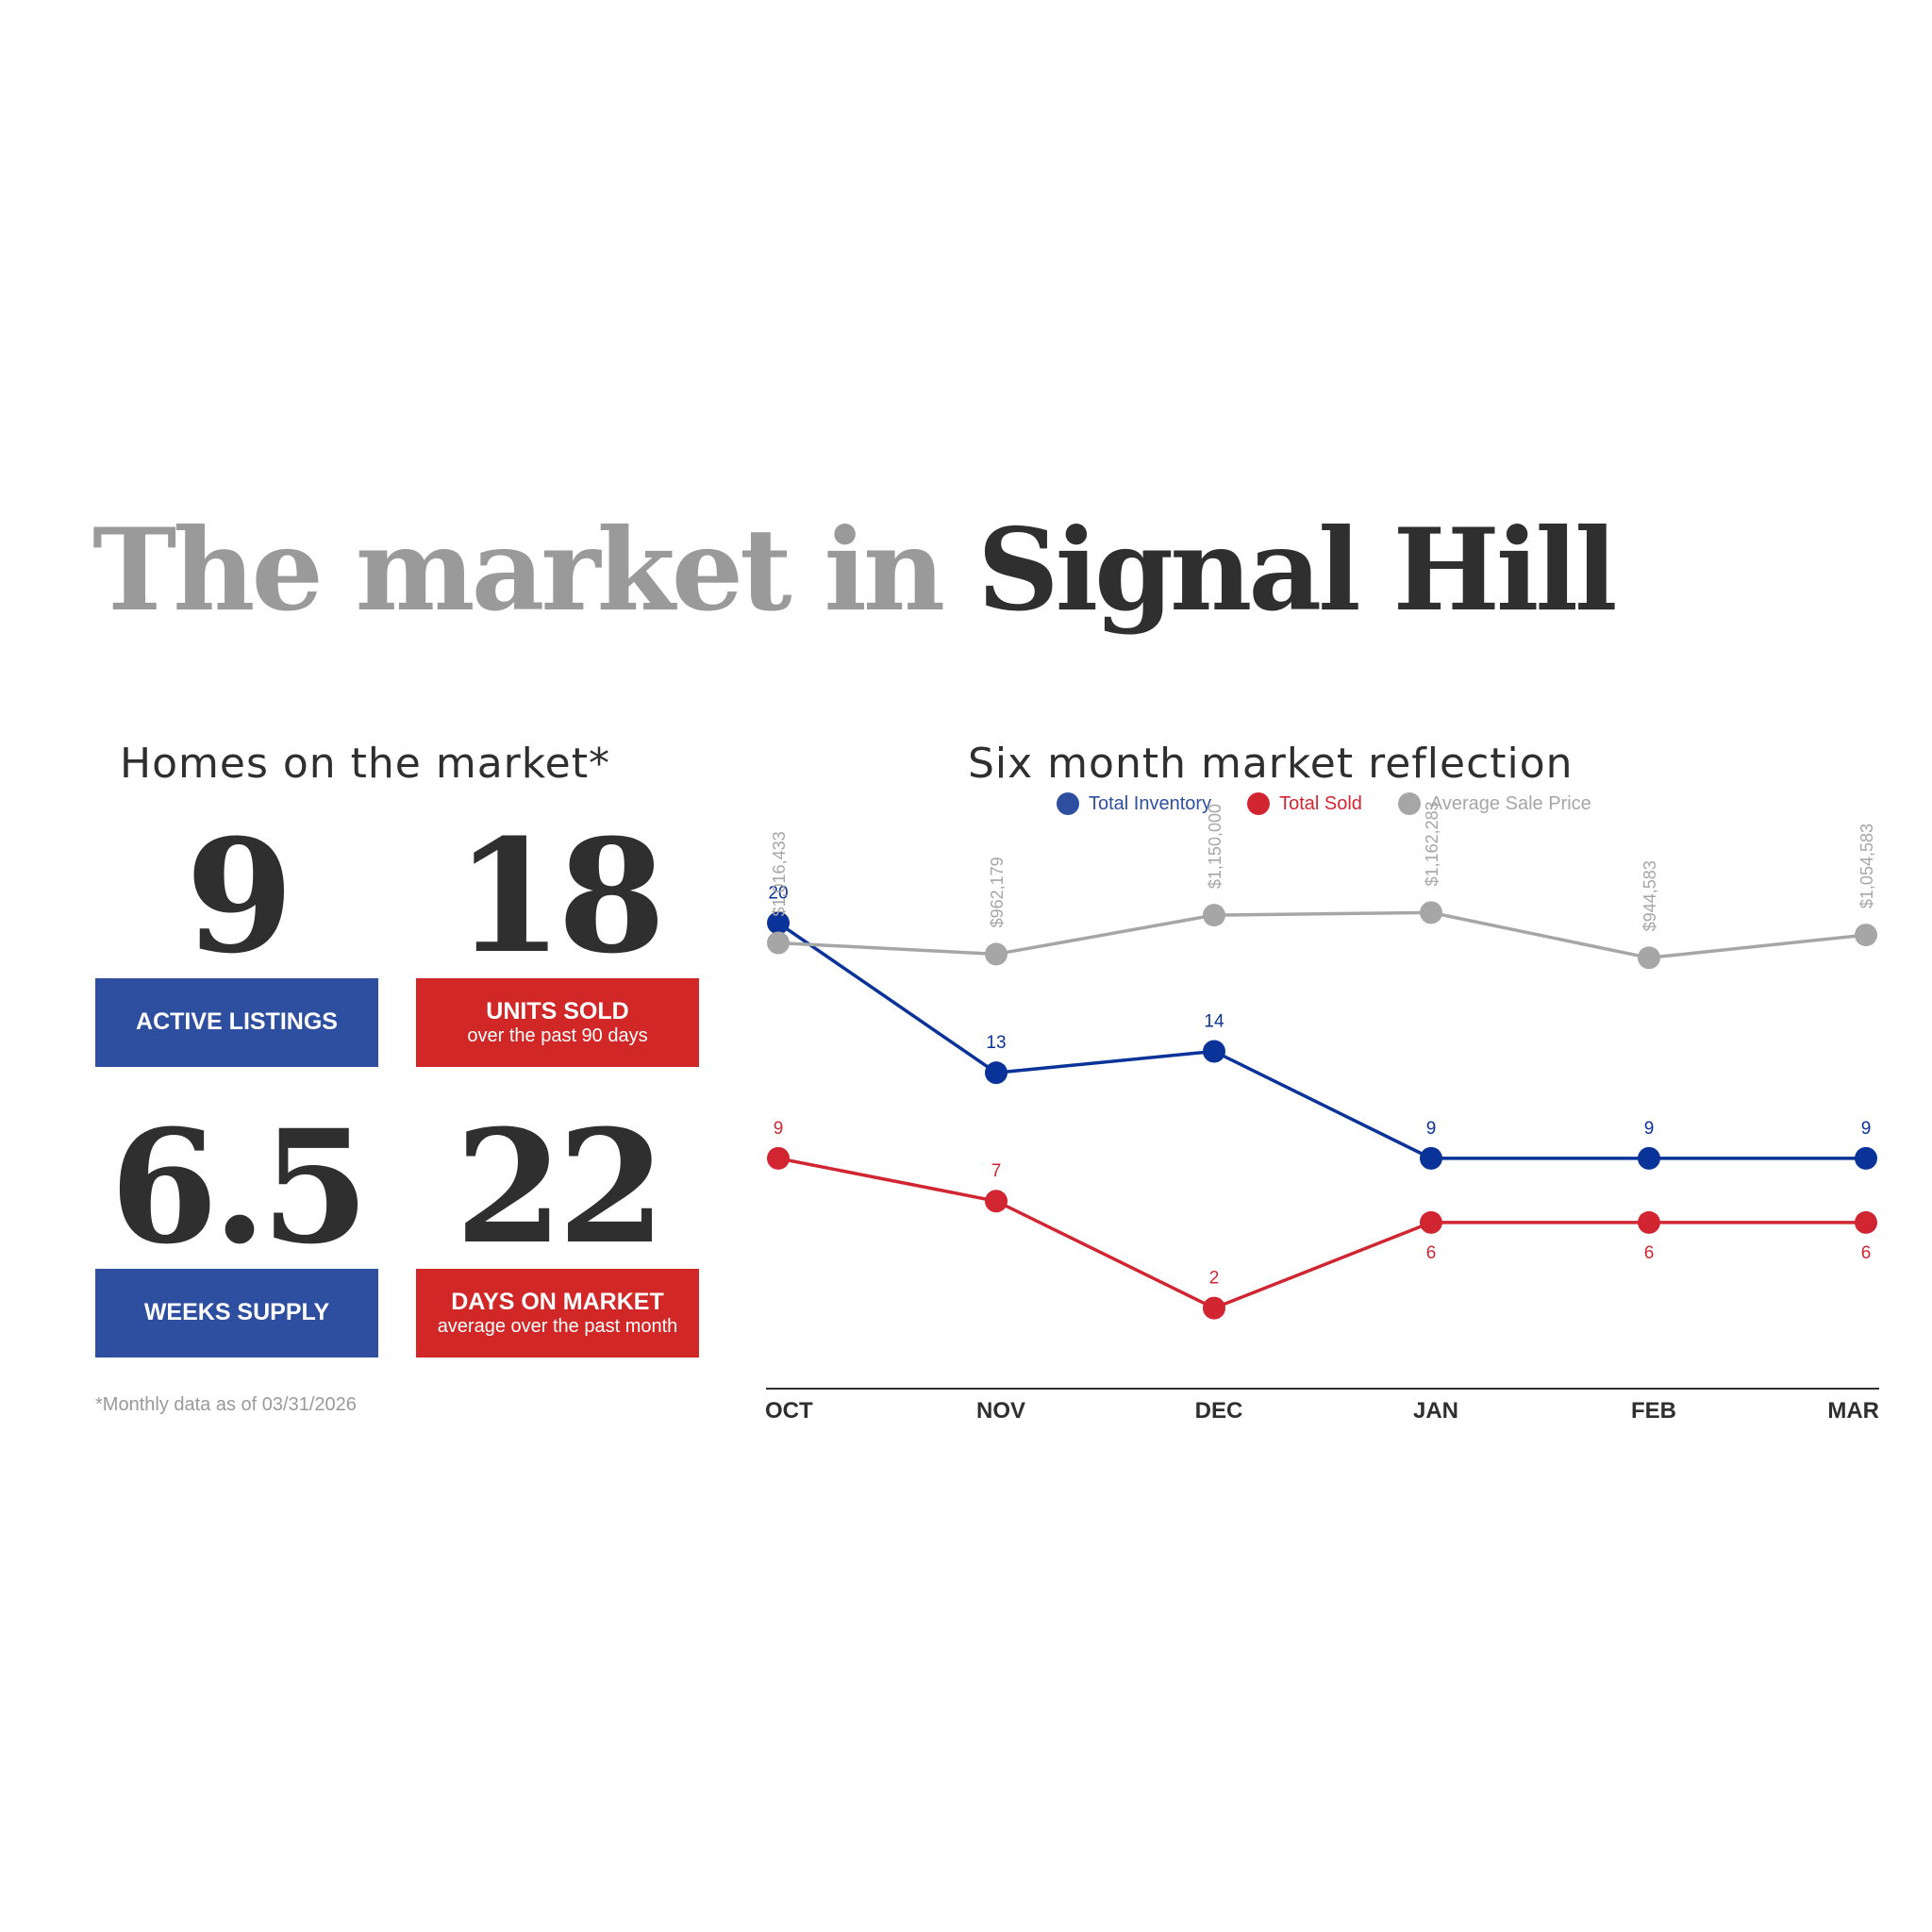 The image size is (1932, 1932). I want to click on x-tick-label: NOV, so click(1001, 1411).